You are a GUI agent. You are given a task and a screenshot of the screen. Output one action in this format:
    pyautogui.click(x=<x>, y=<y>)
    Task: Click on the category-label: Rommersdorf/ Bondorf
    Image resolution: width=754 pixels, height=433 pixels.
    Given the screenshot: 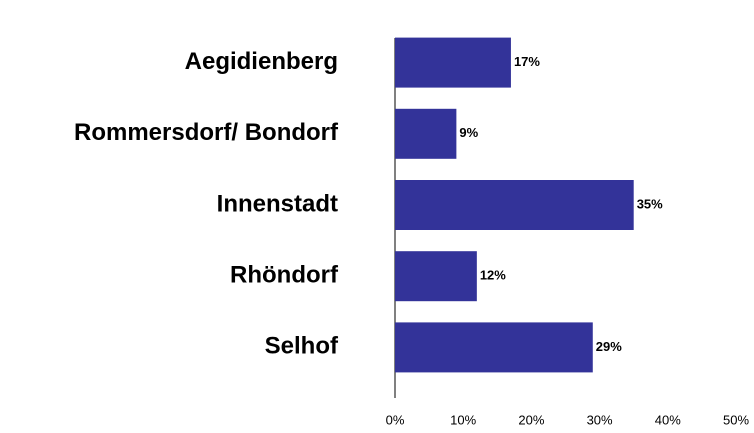 What is the action you would take?
    pyautogui.click(x=206, y=132)
    